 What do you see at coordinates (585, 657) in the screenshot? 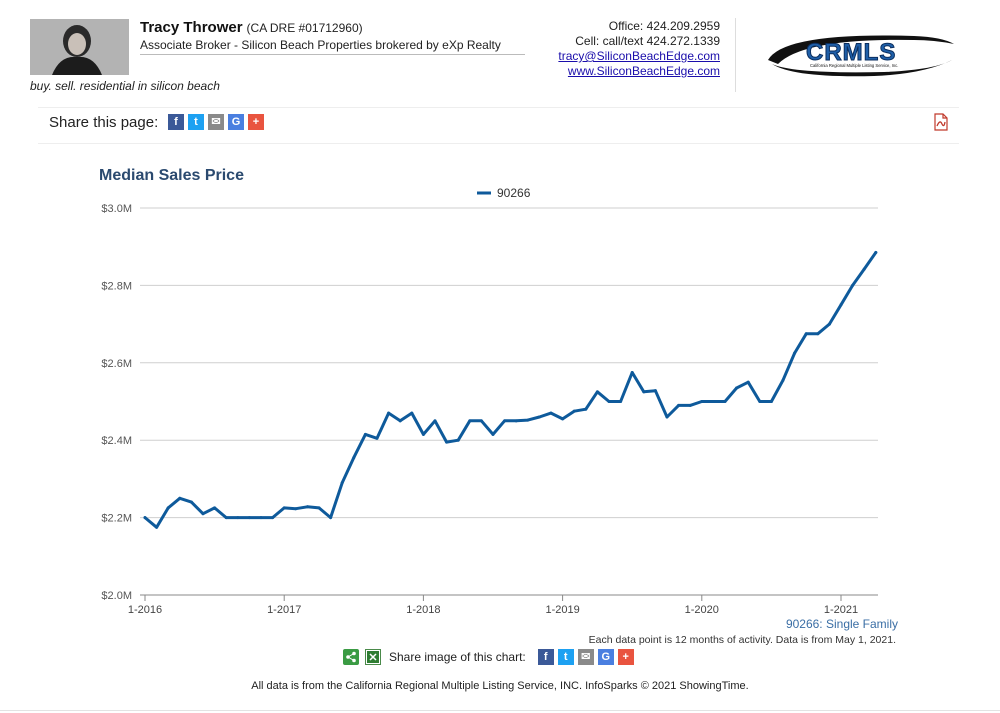
I see `chart-email-icon: ✉` at bounding box center [585, 657].